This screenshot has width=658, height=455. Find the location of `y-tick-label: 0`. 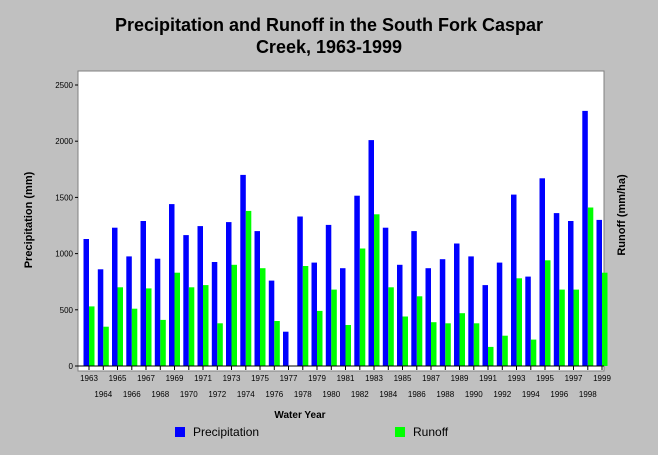

y-tick-label: 0 is located at coordinates (71, 366).